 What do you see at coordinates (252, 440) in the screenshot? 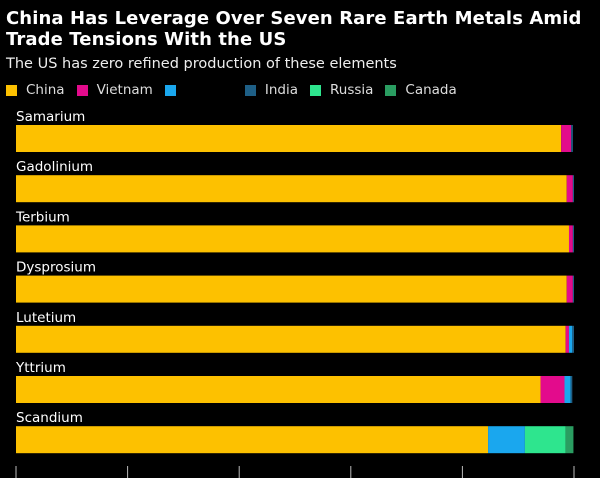
I see `bar-scandium-china` at bounding box center [252, 440].